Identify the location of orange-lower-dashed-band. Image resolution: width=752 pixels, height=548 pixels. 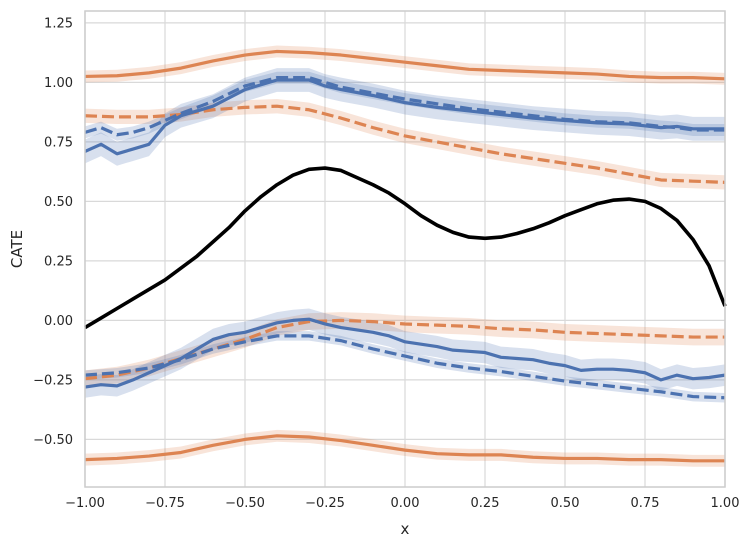
(405, 350).